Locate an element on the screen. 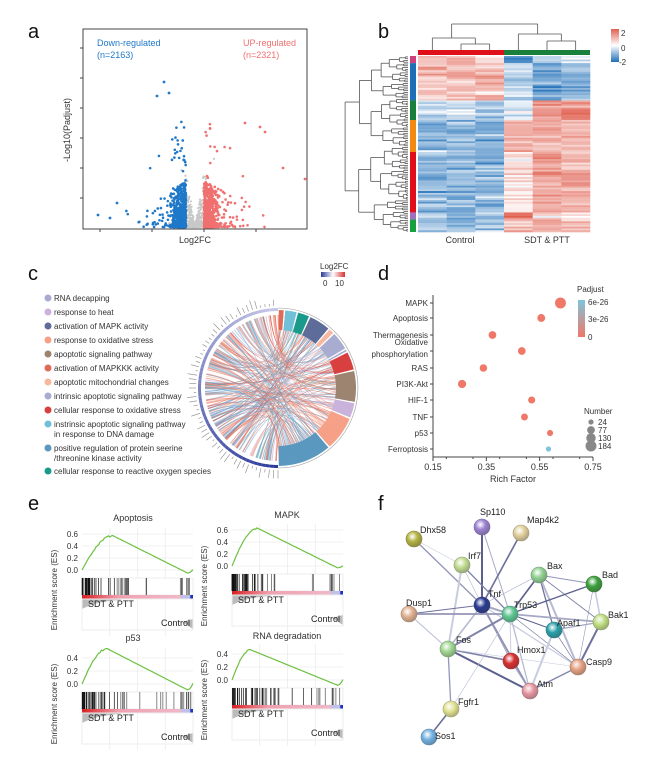 The image size is (659, 772). term-arc is located at coordinates (333, 429).